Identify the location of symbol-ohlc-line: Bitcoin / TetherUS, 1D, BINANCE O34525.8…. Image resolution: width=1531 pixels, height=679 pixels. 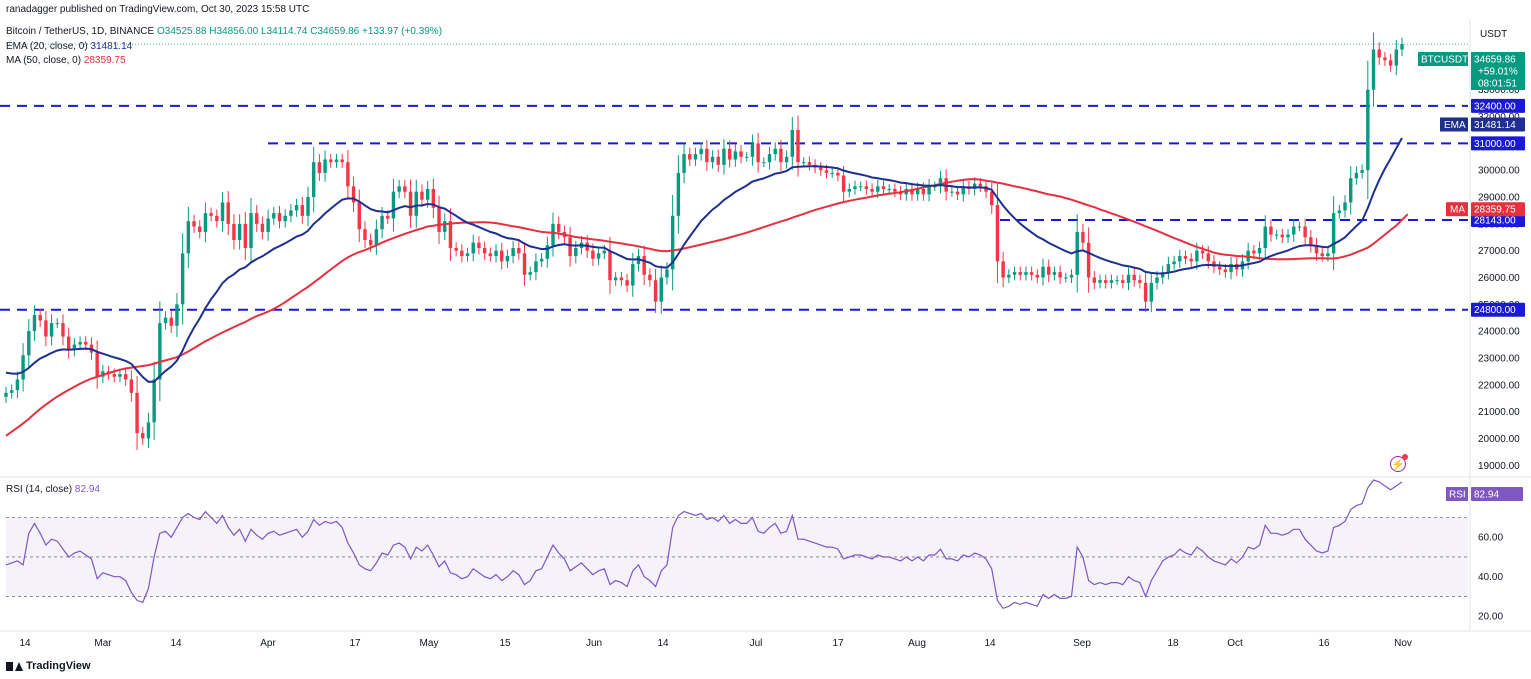
(224, 31).